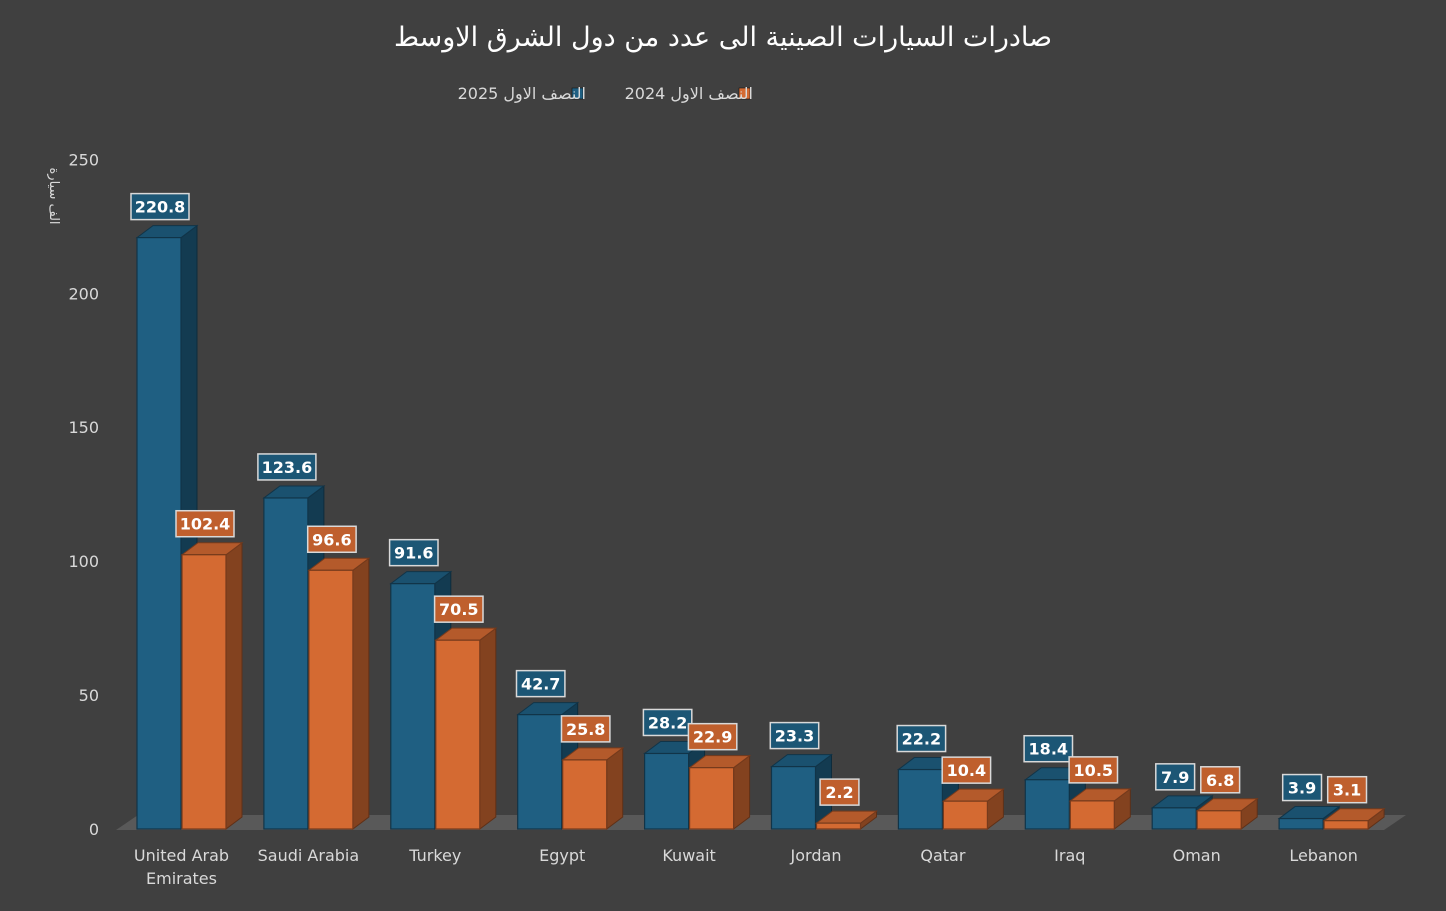  Describe the element at coordinates (816, 855) in the screenshot. I see `x-tick-label: Jordan` at that location.